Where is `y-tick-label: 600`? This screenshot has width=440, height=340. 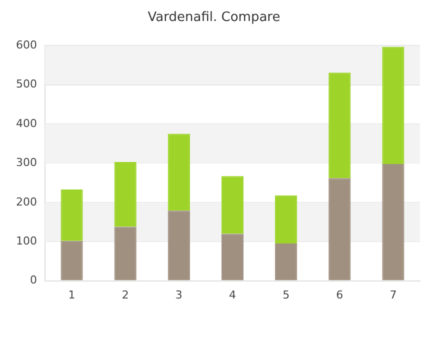
y-tick-label: 600 is located at coordinates (26, 45).